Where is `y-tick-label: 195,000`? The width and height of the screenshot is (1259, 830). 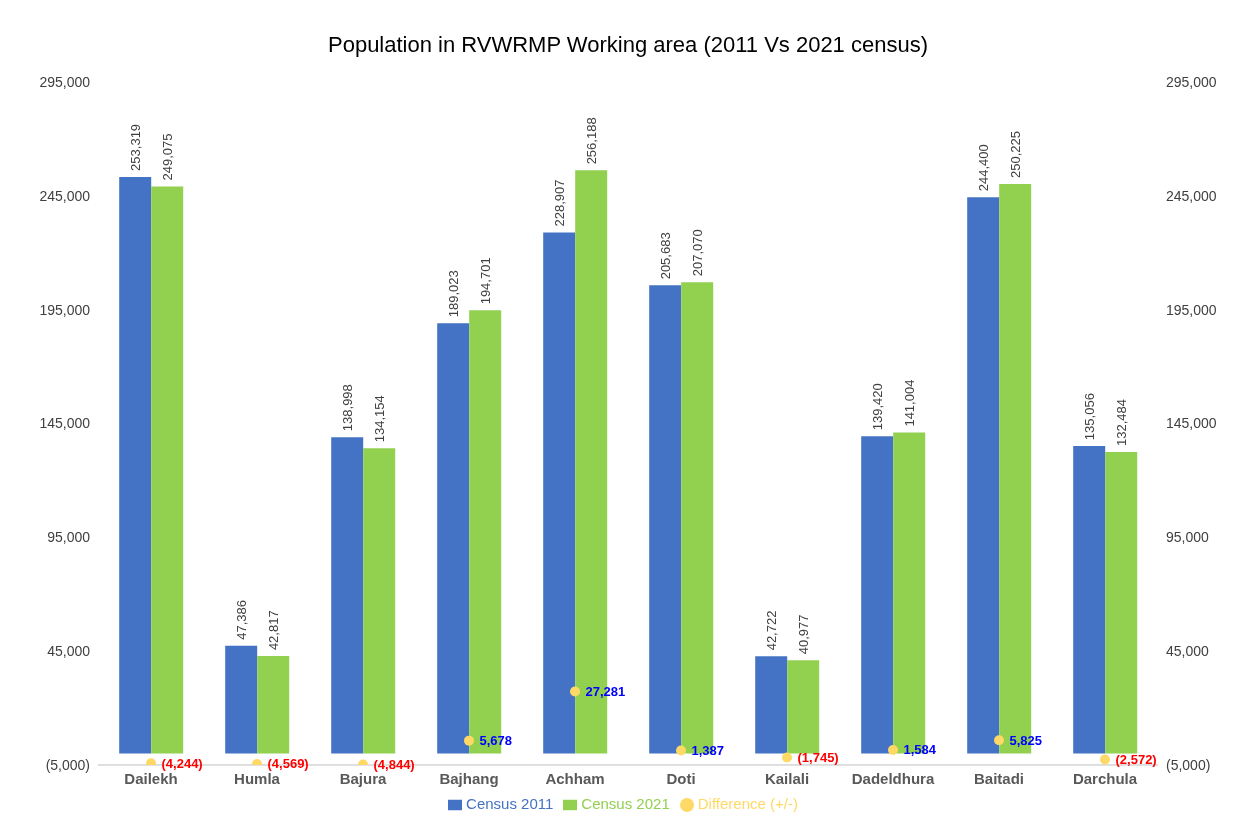
y-tick-label: 195,000 is located at coordinates (65, 309).